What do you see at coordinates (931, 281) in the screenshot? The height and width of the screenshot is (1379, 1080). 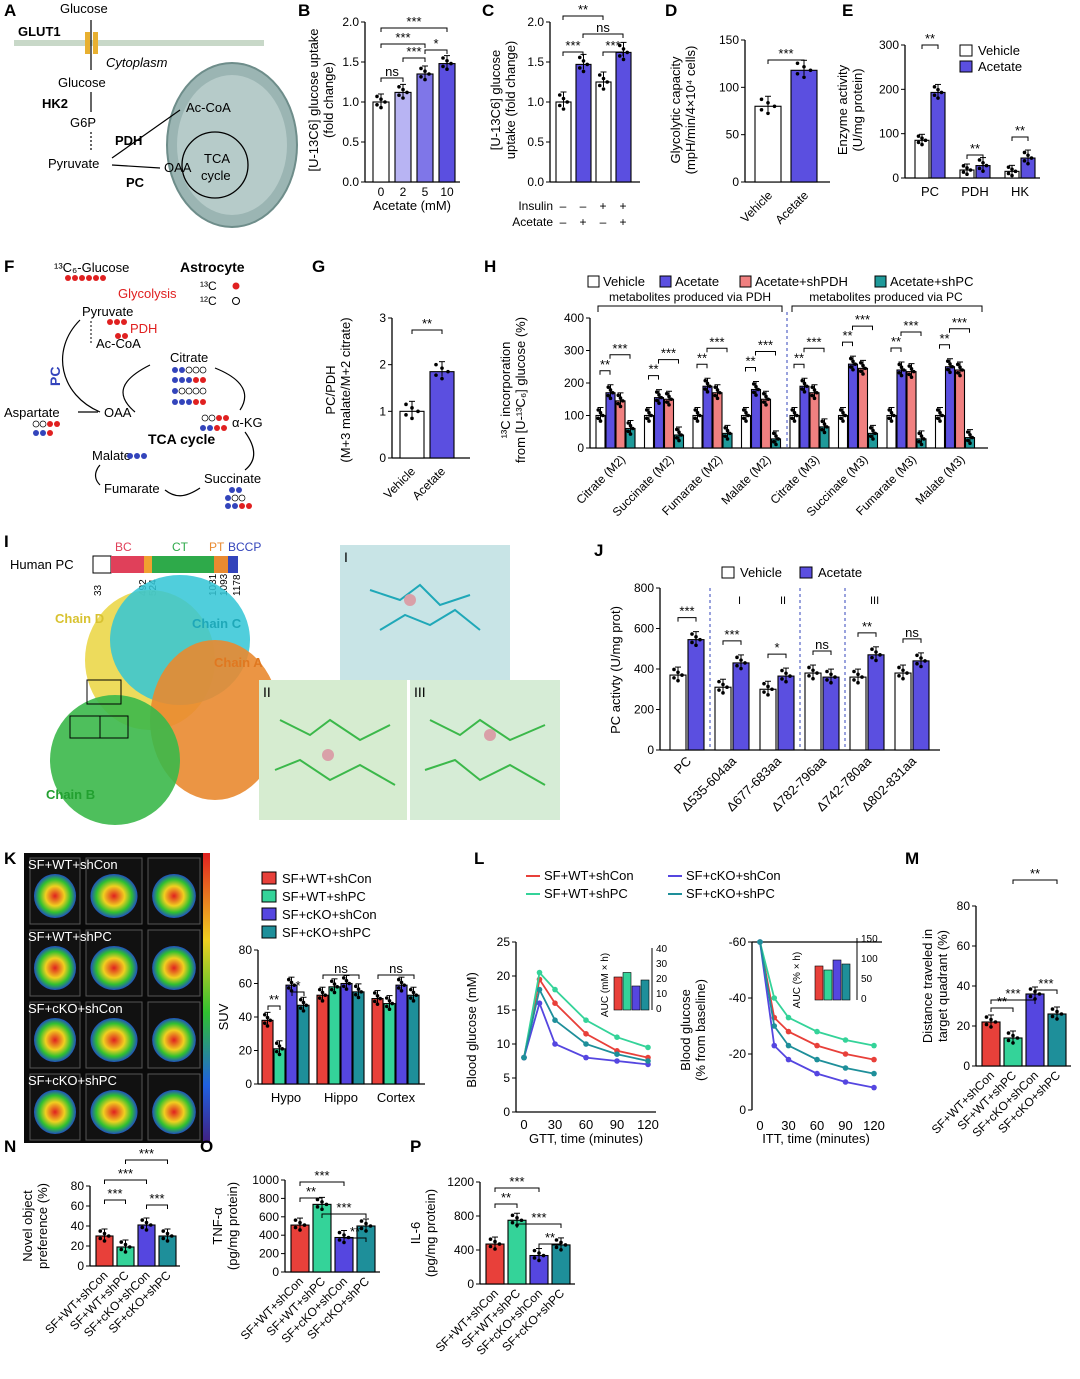 I see `h-legend-label: Acetate+shPC` at bounding box center [931, 281].